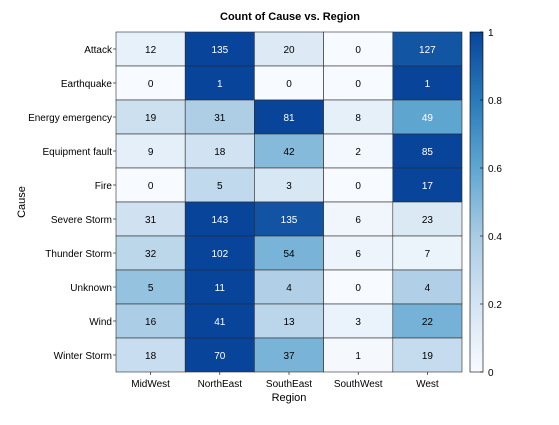 This screenshot has width=559, height=425. Describe the element at coordinates (219, 254) in the screenshot. I see `cell-value-label: 102` at that location.